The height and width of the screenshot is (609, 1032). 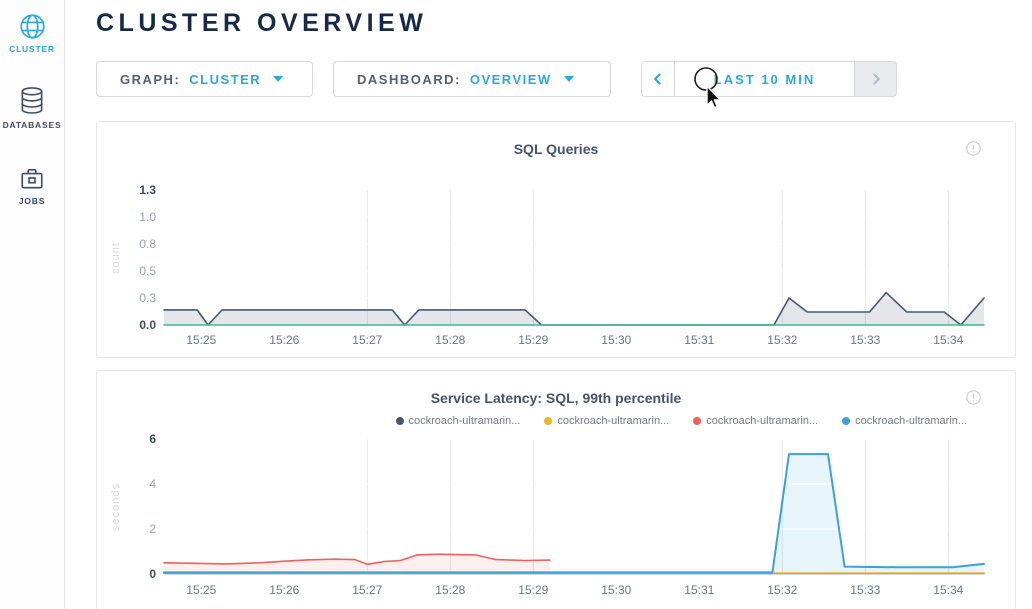 I want to click on chevron-right-icon, so click(x=876, y=79).